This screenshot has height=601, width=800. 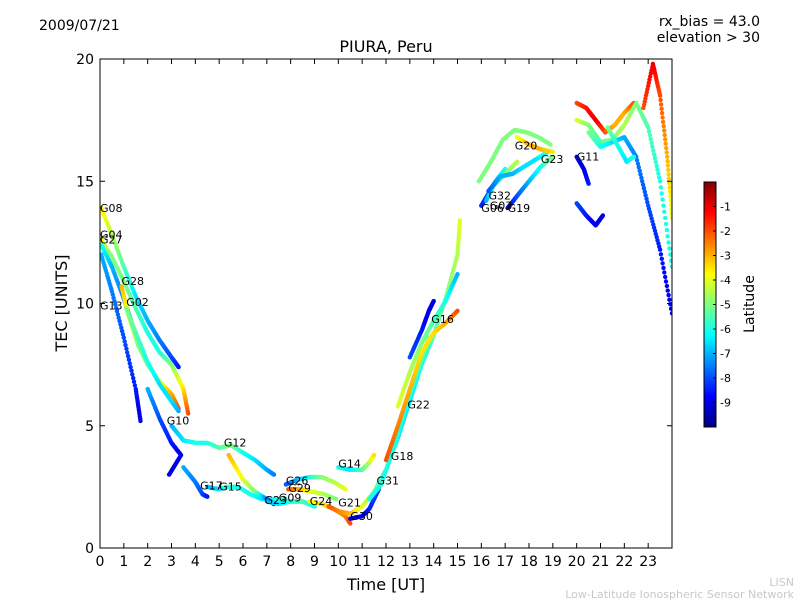 What do you see at coordinates (137, 302) in the screenshot?
I see `satellite-label: G02` at bounding box center [137, 302].